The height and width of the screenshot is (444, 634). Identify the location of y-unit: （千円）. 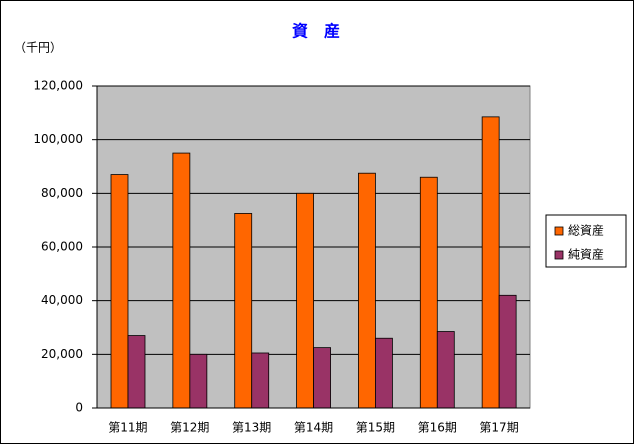
(38, 48).